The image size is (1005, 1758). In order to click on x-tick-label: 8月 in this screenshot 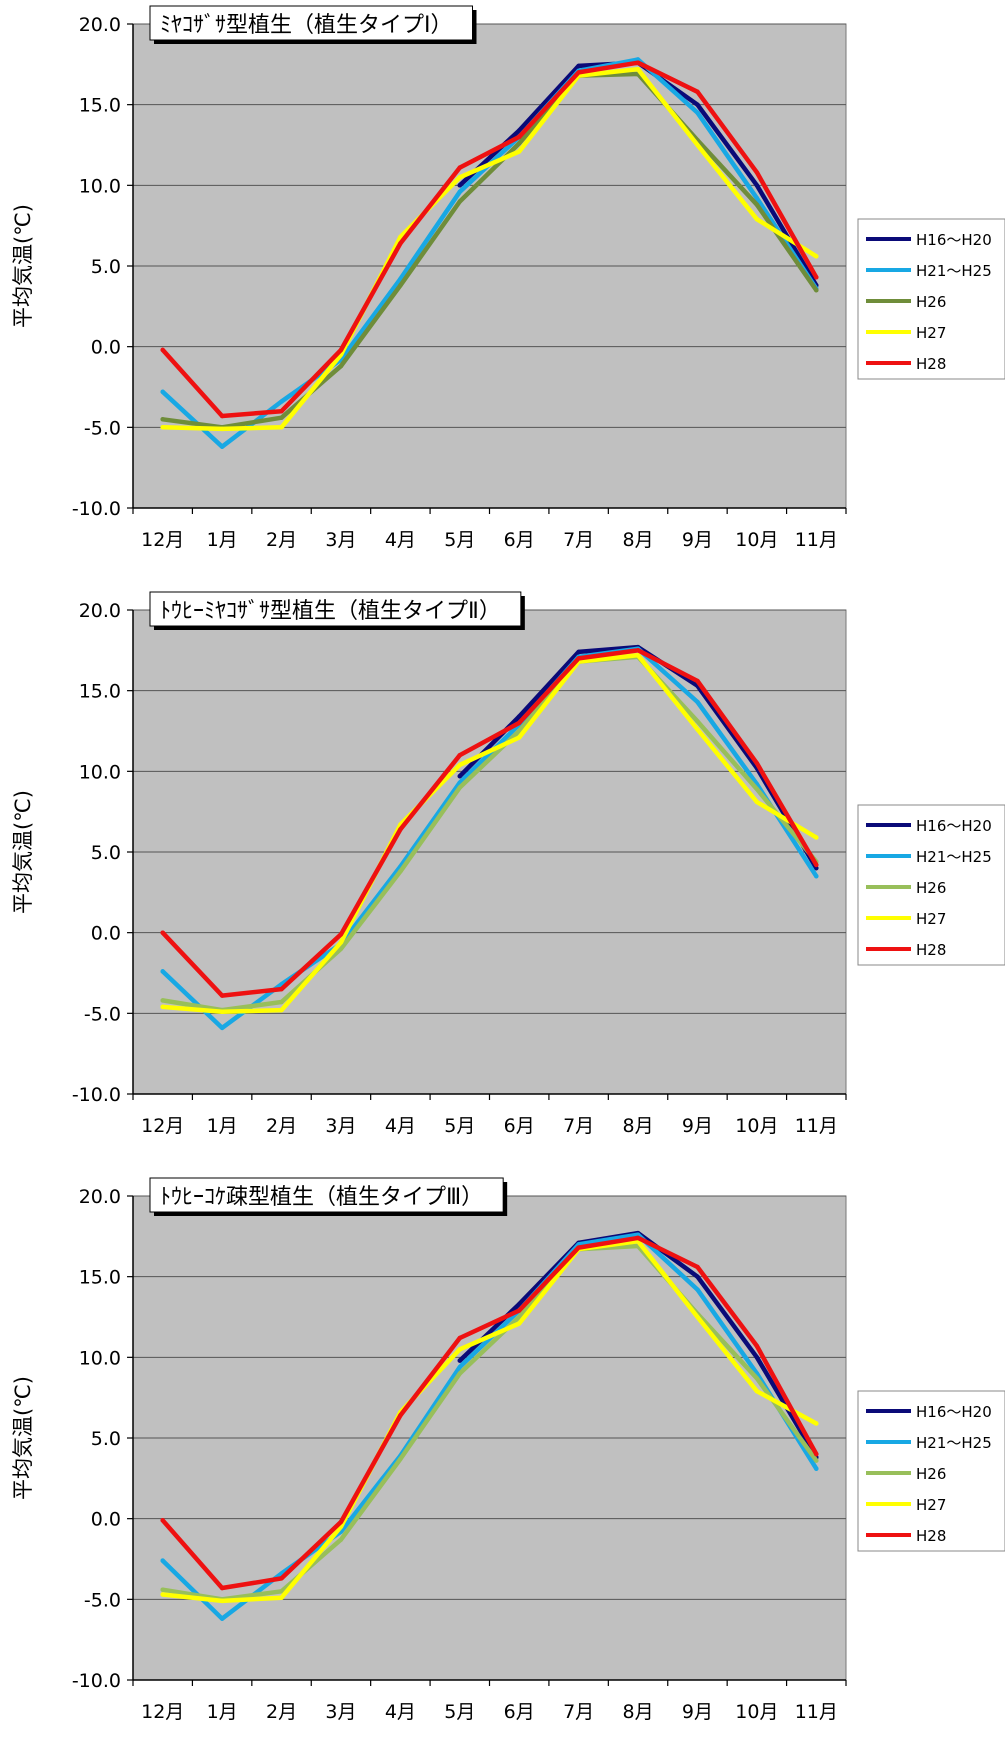, I will do `click(637, 540)`.